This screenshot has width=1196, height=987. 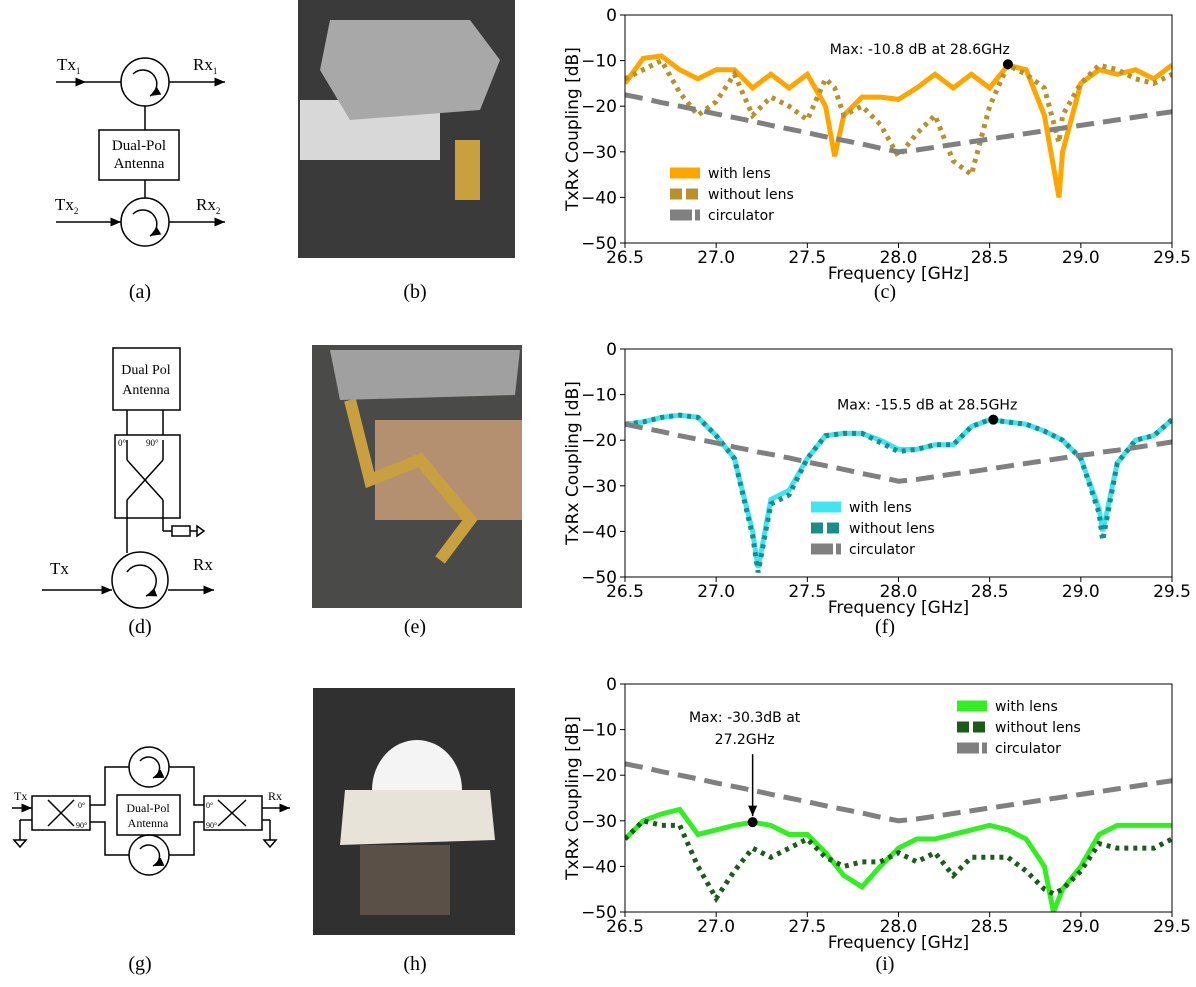 What do you see at coordinates (78, 71) in the screenshot?
I see `label-sub: 1` at bounding box center [78, 71].